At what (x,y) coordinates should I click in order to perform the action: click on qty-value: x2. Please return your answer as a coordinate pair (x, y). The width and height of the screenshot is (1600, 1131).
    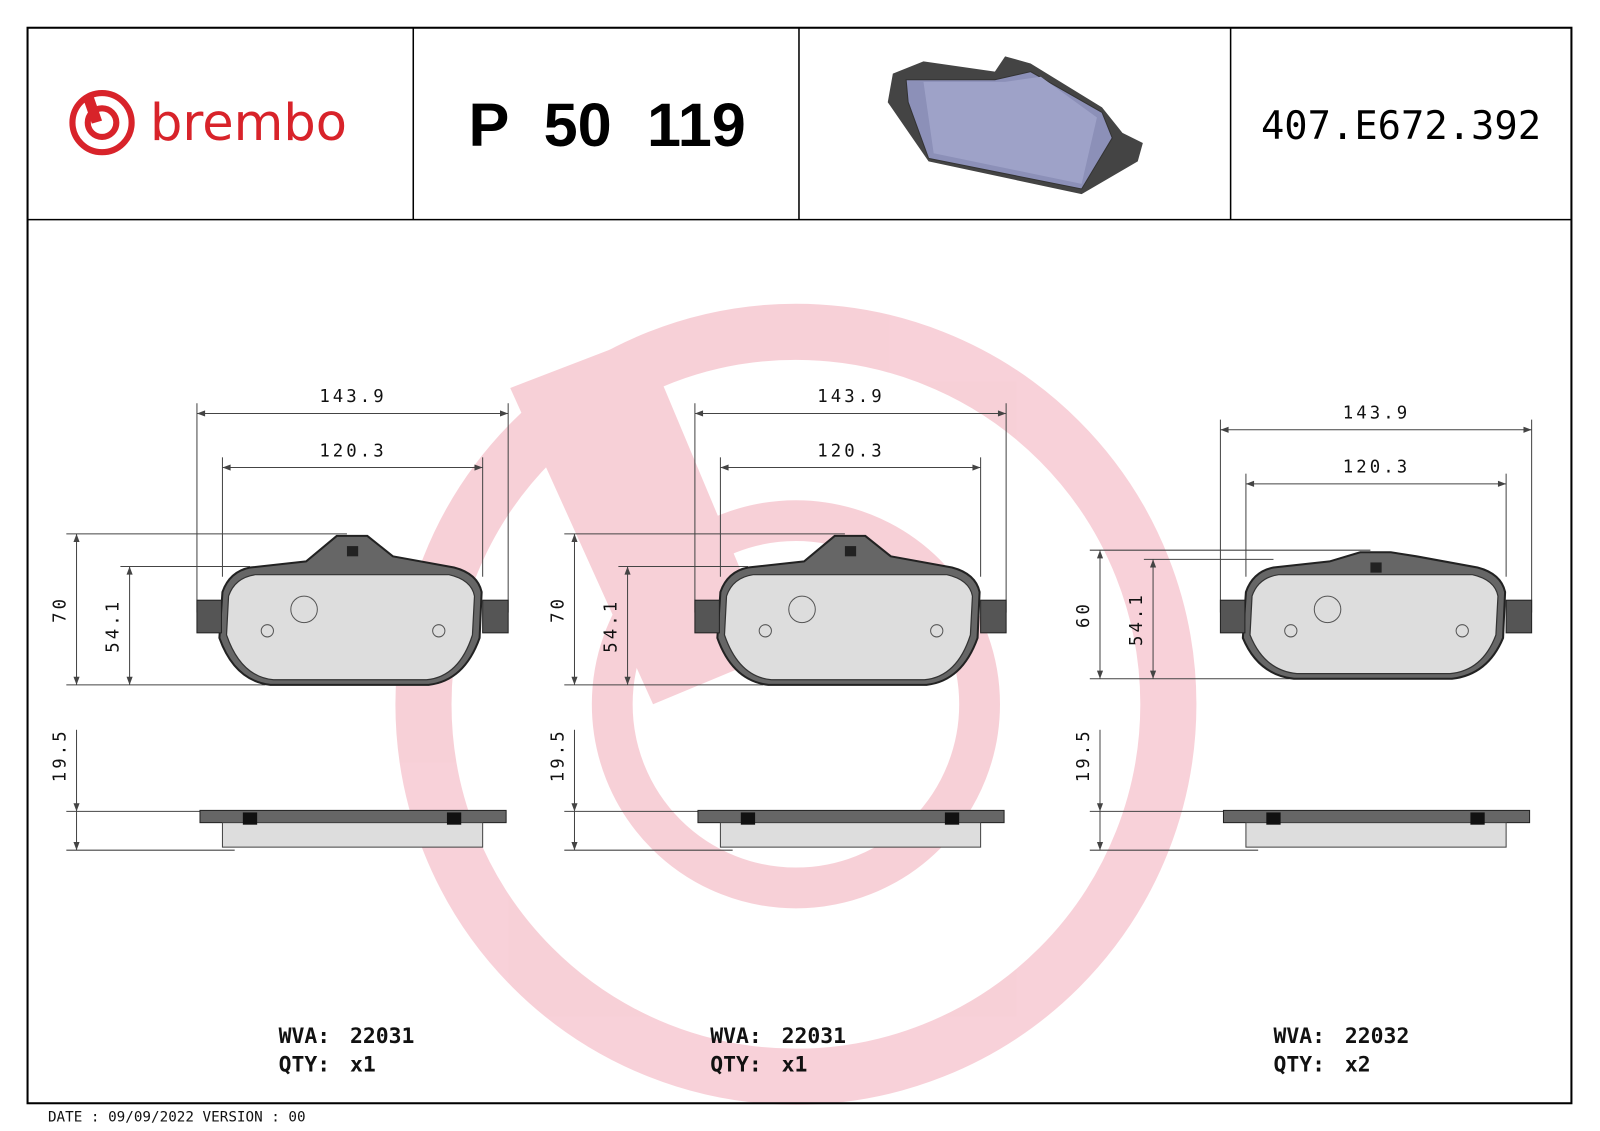
    Looking at the image, I should click on (1358, 1065).